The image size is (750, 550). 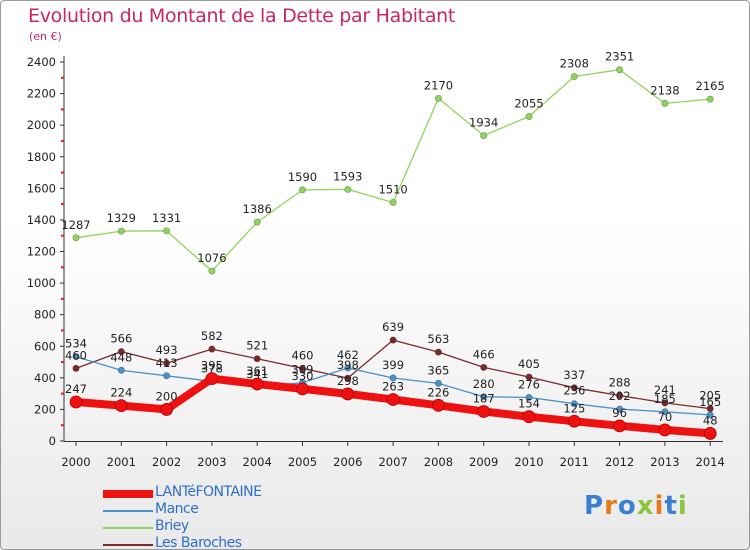 I want to click on data-label-les-baroches: 566, so click(x=121, y=339).